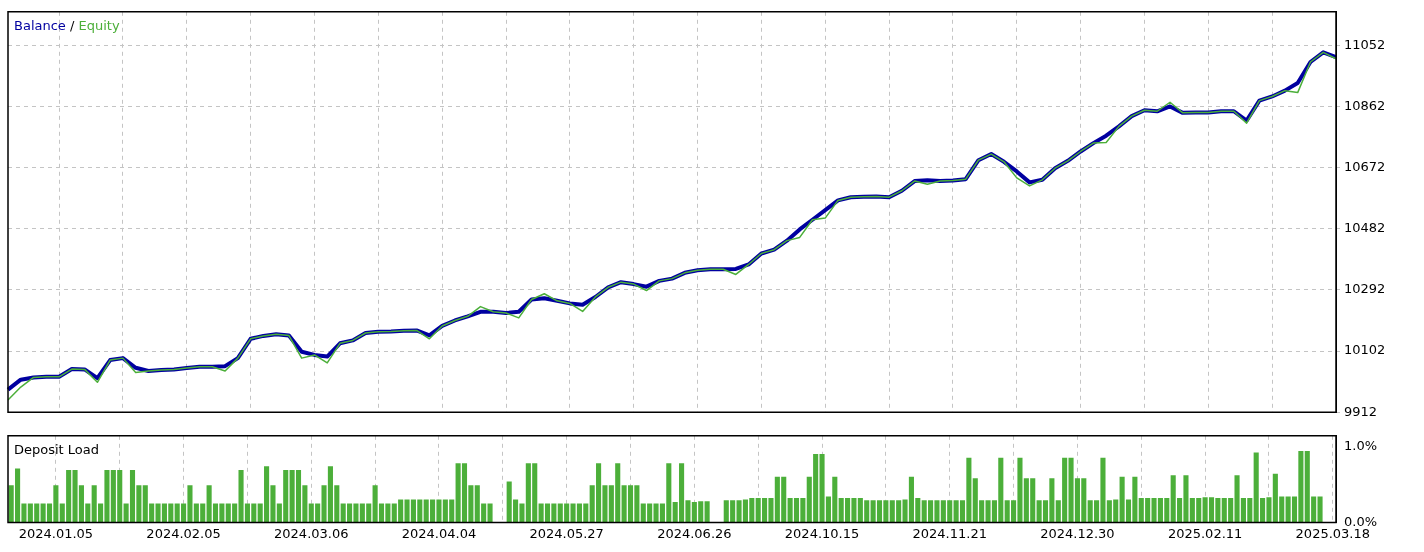 This screenshot has width=1424, height=552. I want to click on text: Equity, so click(99, 25).